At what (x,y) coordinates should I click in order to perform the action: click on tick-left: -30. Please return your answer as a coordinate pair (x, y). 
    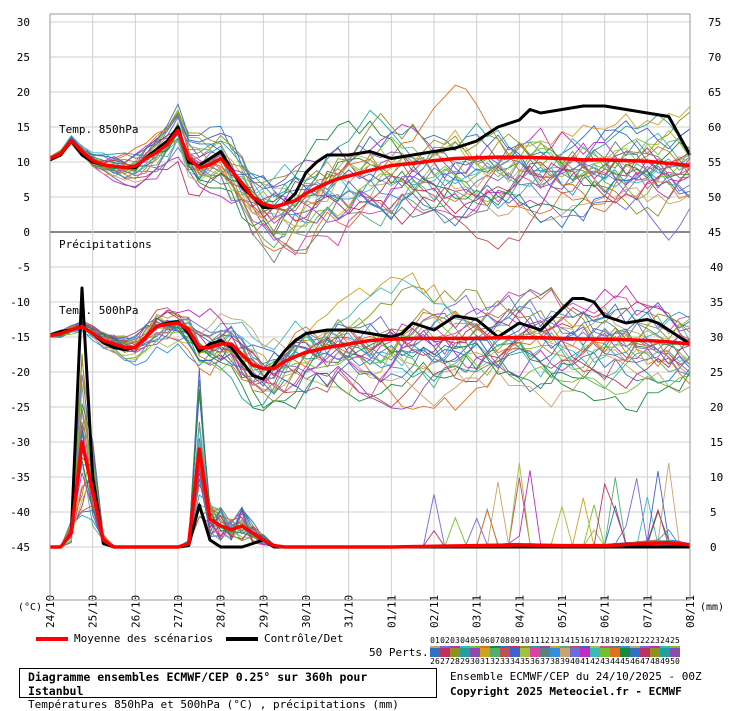
    Looking at the image, I should click on (20, 442).